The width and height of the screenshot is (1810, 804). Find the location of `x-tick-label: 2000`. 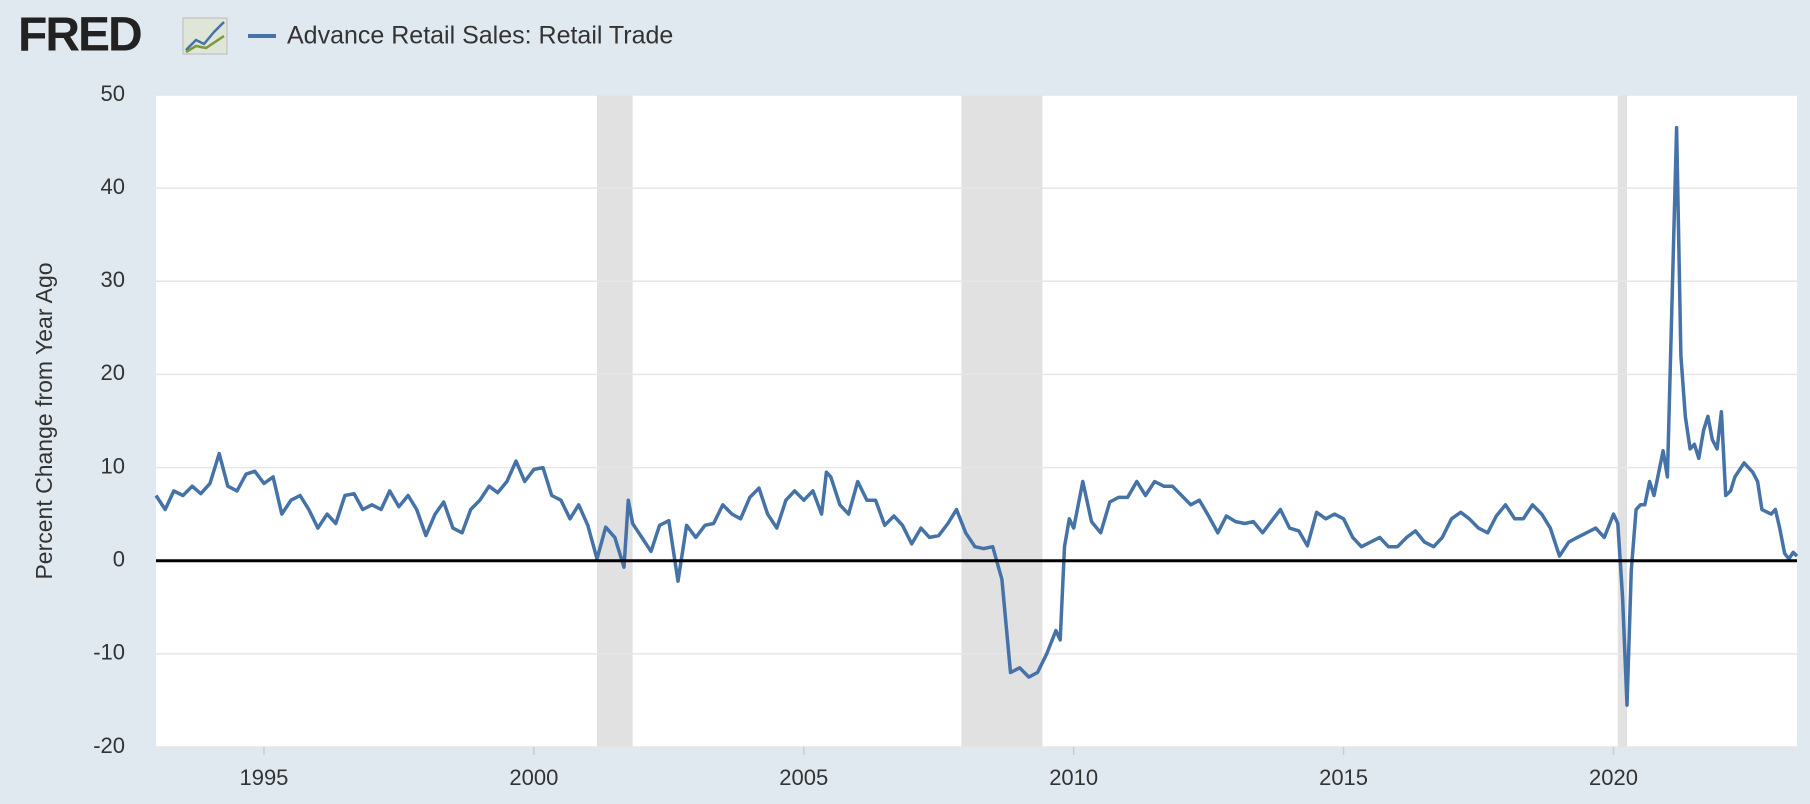

x-tick-label: 2000 is located at coordinates (533, 777).